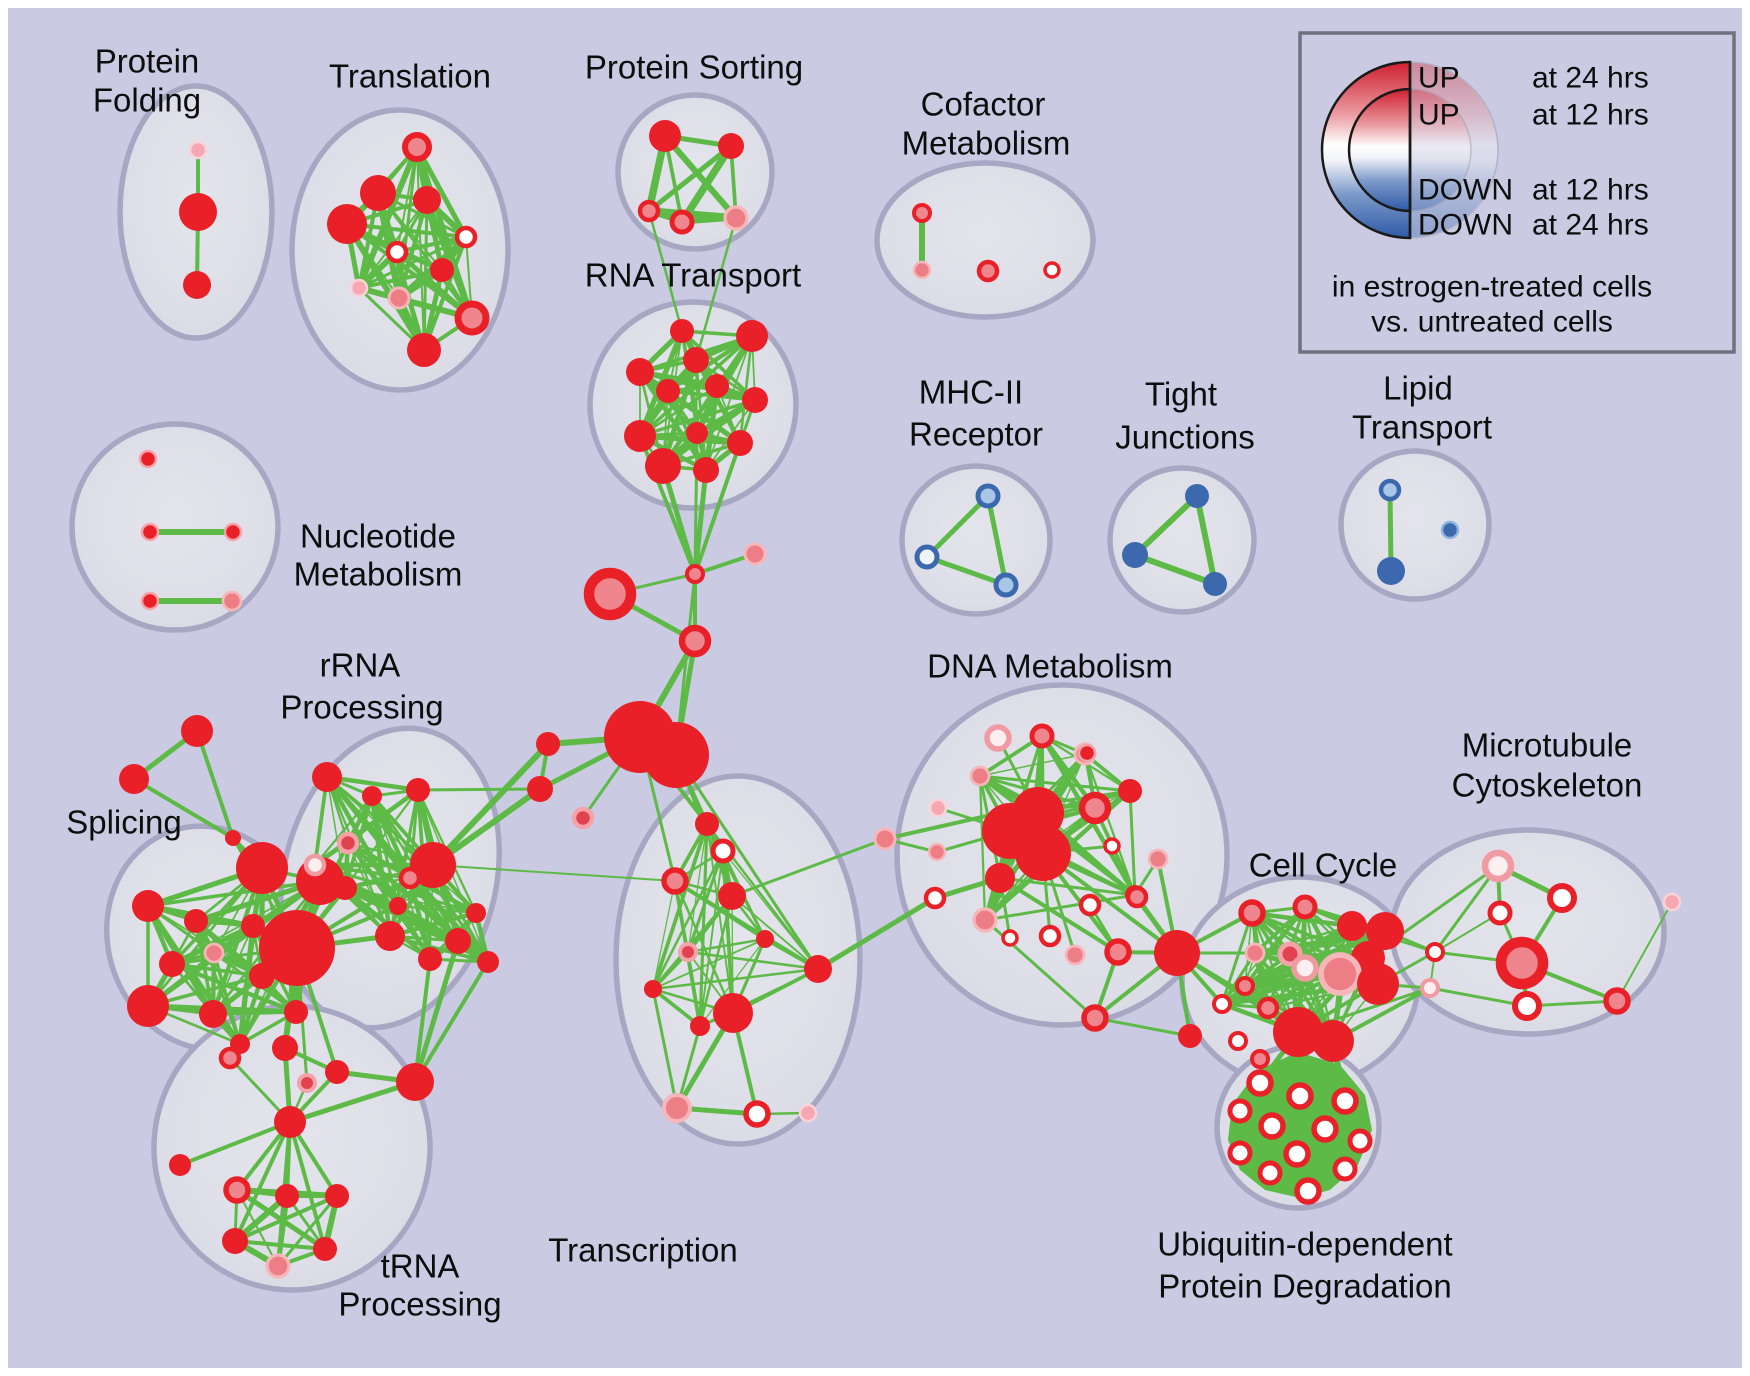 The height and width of the screenshot is (1376, 1750). Describe the element at coordinates (1075, 955) in the screenshot. I see `network-node-d18` at that location.